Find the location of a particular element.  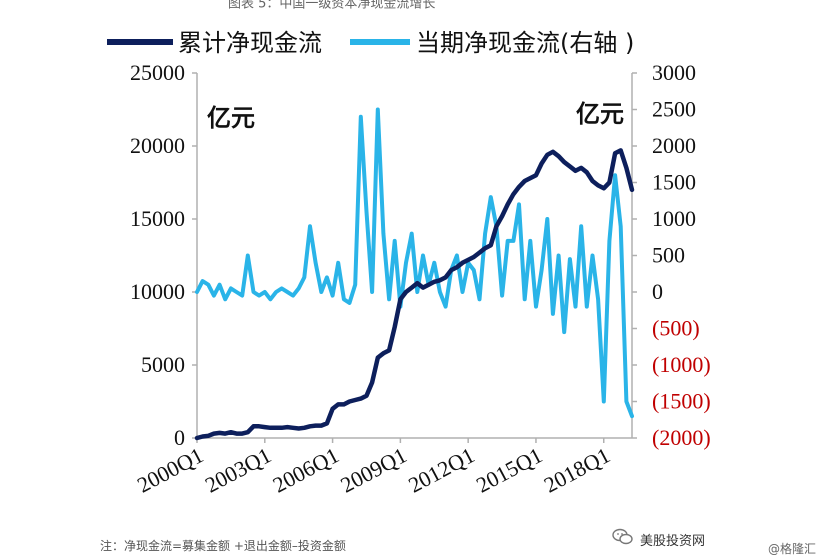

right-tick-label: (1500) is located at coordinates (681, 401).